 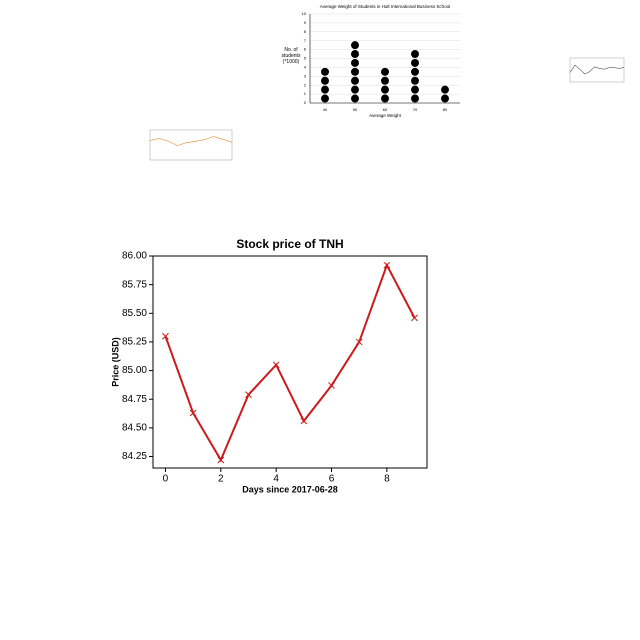 What do you see at coordinates (305, 66) in the screenshot?
I see `y-tick-label: 4` at bounding box center [305, 66].